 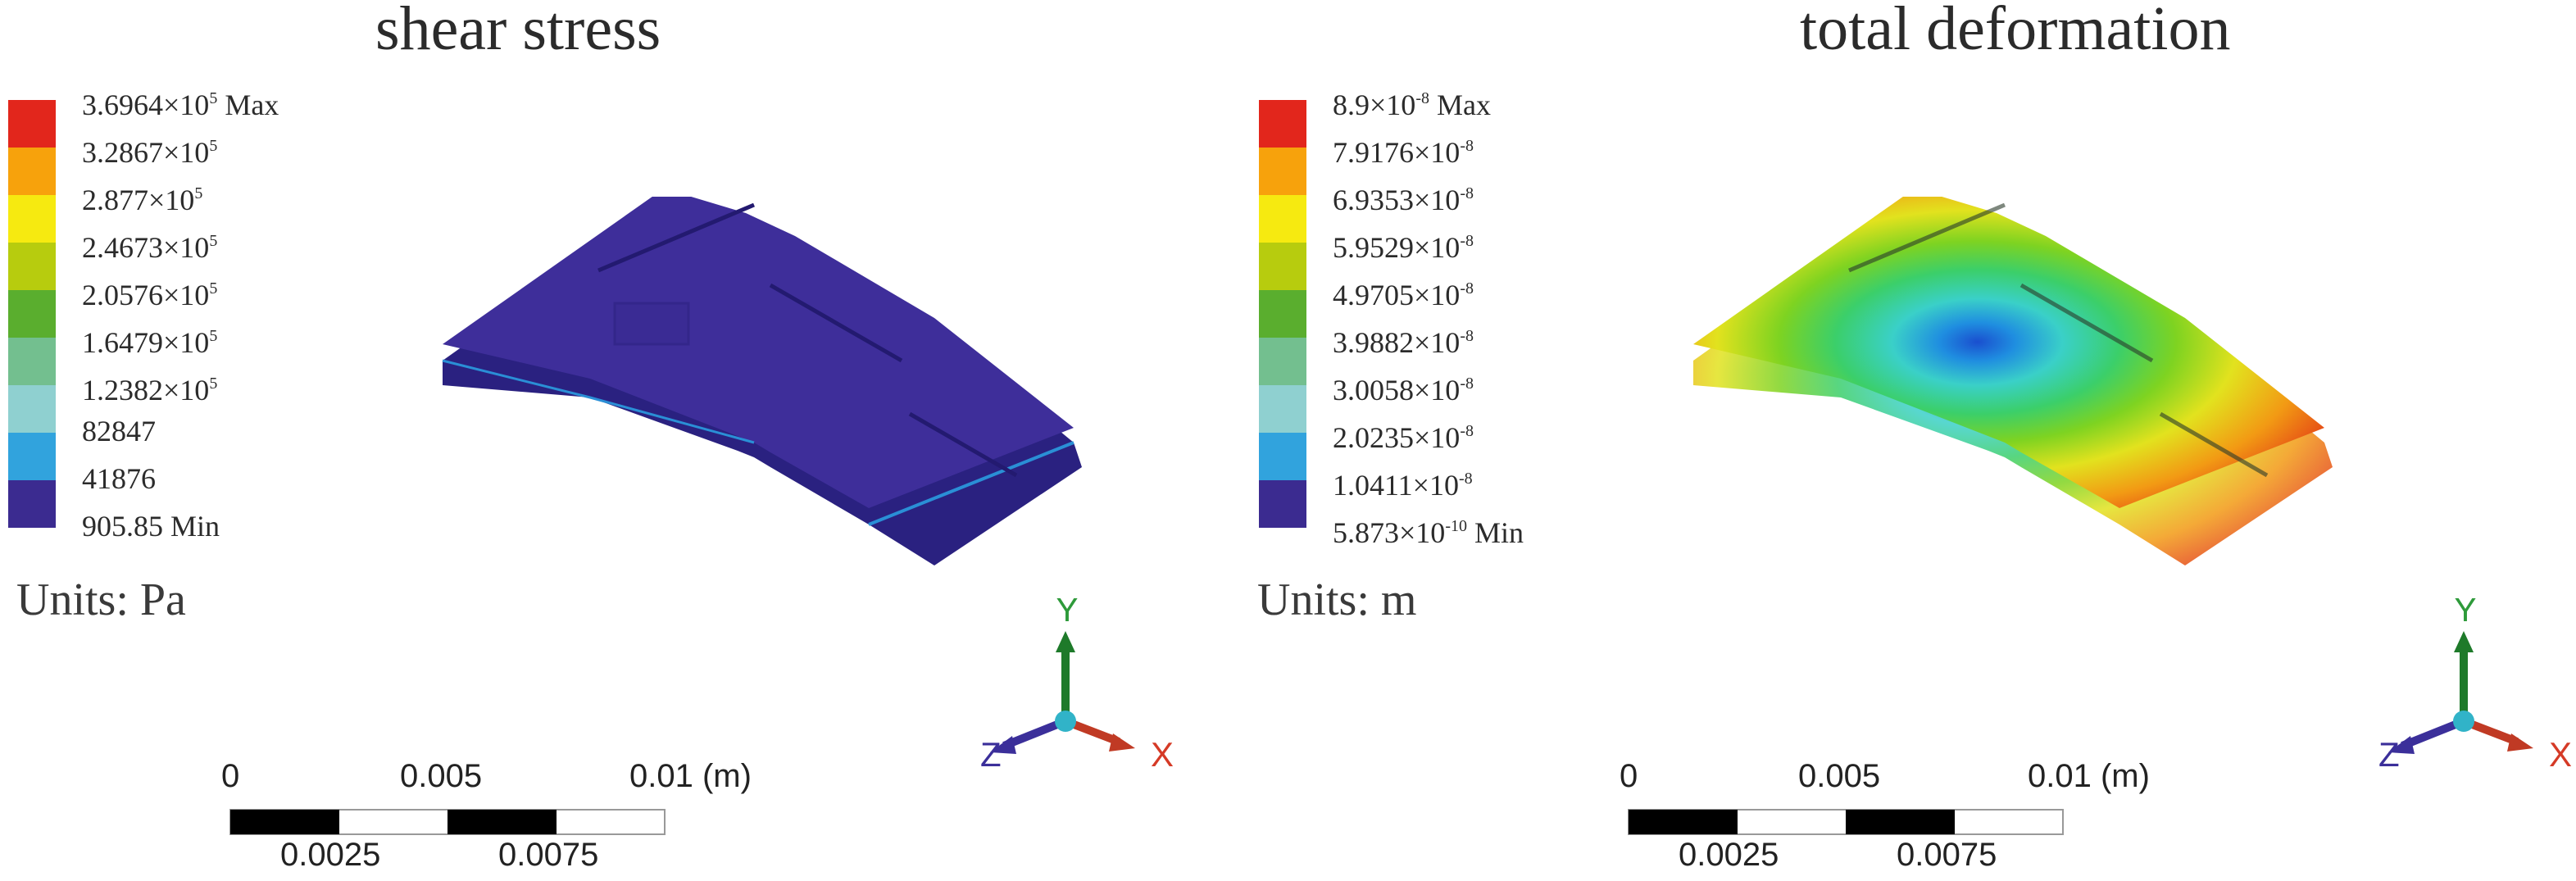 What do you see at coordinates (762, 381) in the screenshot?
I see `shear-stress-model-render` at bounding box center [762, 381].